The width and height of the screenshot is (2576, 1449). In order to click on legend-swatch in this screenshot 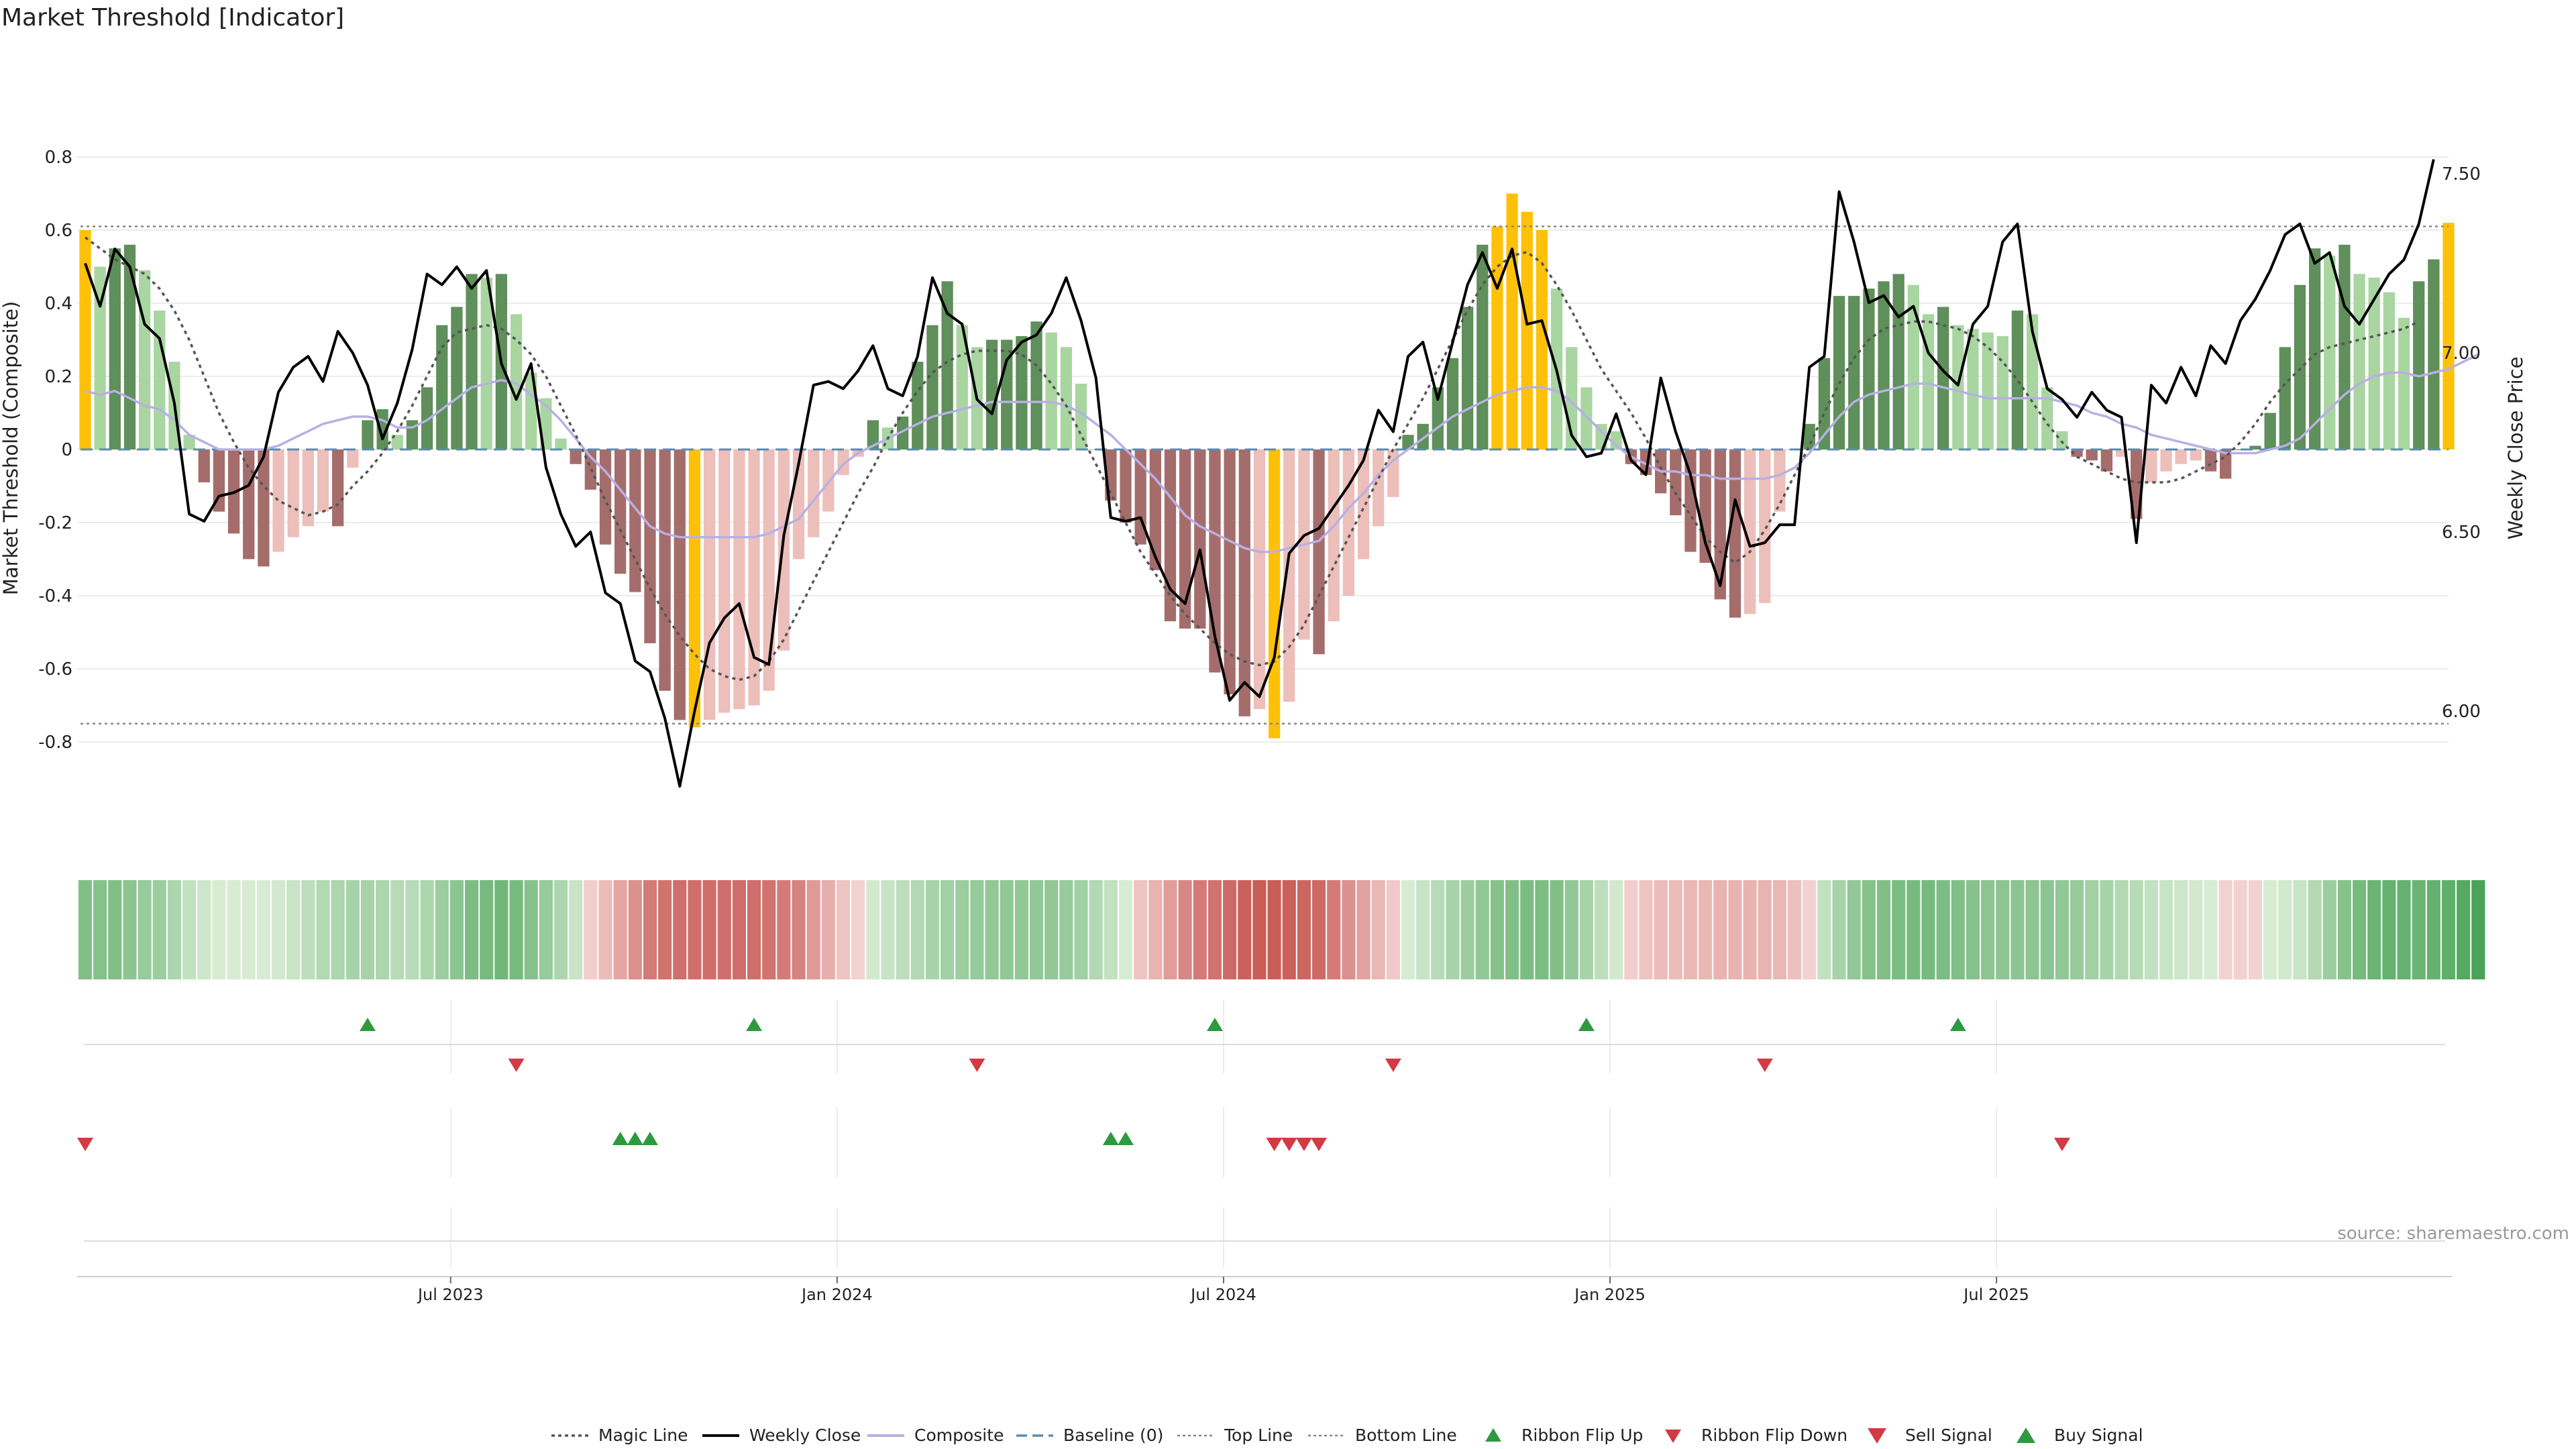, I will do `click(1877, 1436)`.